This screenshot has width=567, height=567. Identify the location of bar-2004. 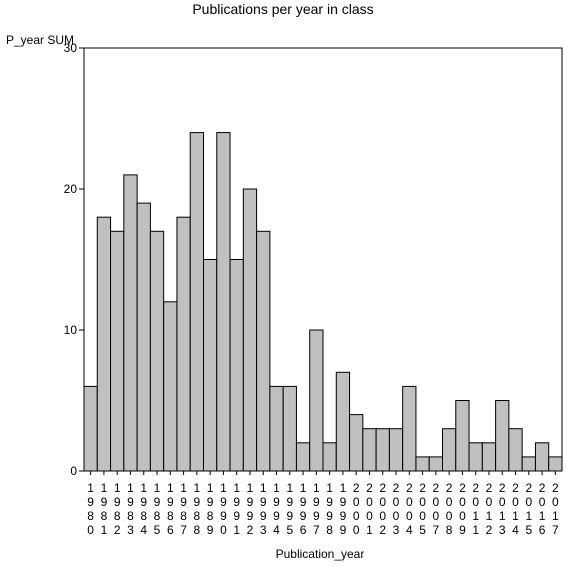
(409, 428).